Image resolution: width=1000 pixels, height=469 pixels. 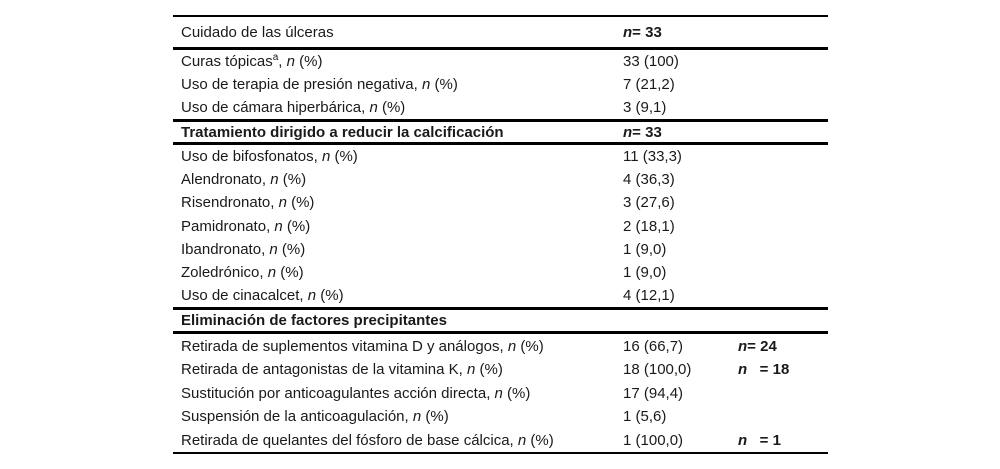 I want to click on table-row: Uso de cámara hiperbárica, n (%) 3 (9,1), so click(x=500, y=107).